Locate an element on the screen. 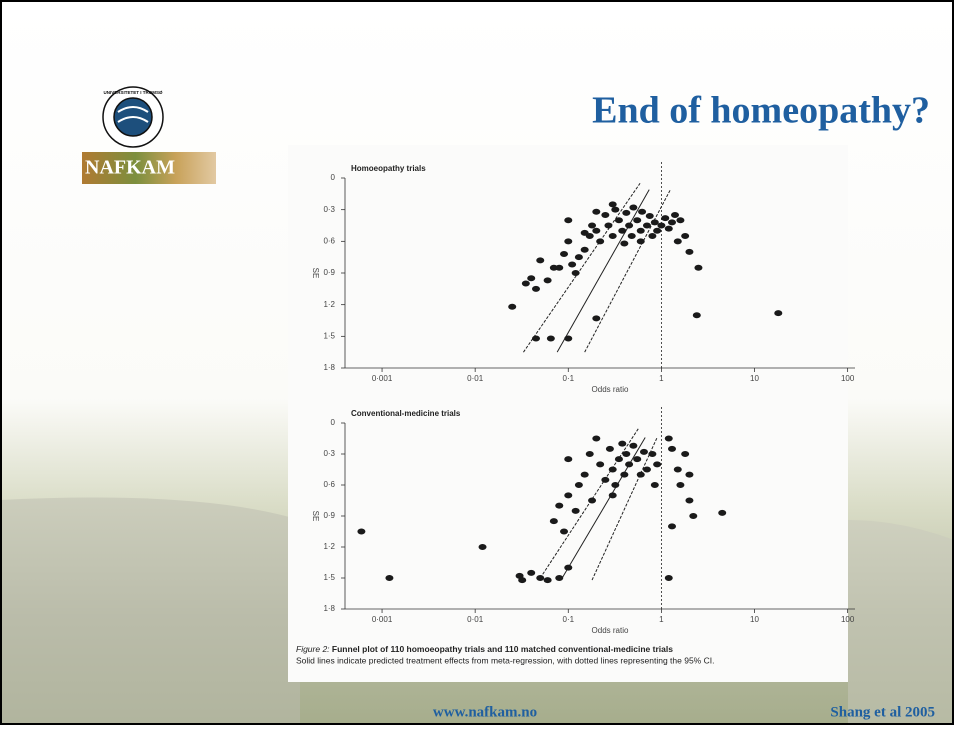 The width and height of the screenshot is (954, 730). nafkam-text: NAFKAM is located at coordinates (130, 168).